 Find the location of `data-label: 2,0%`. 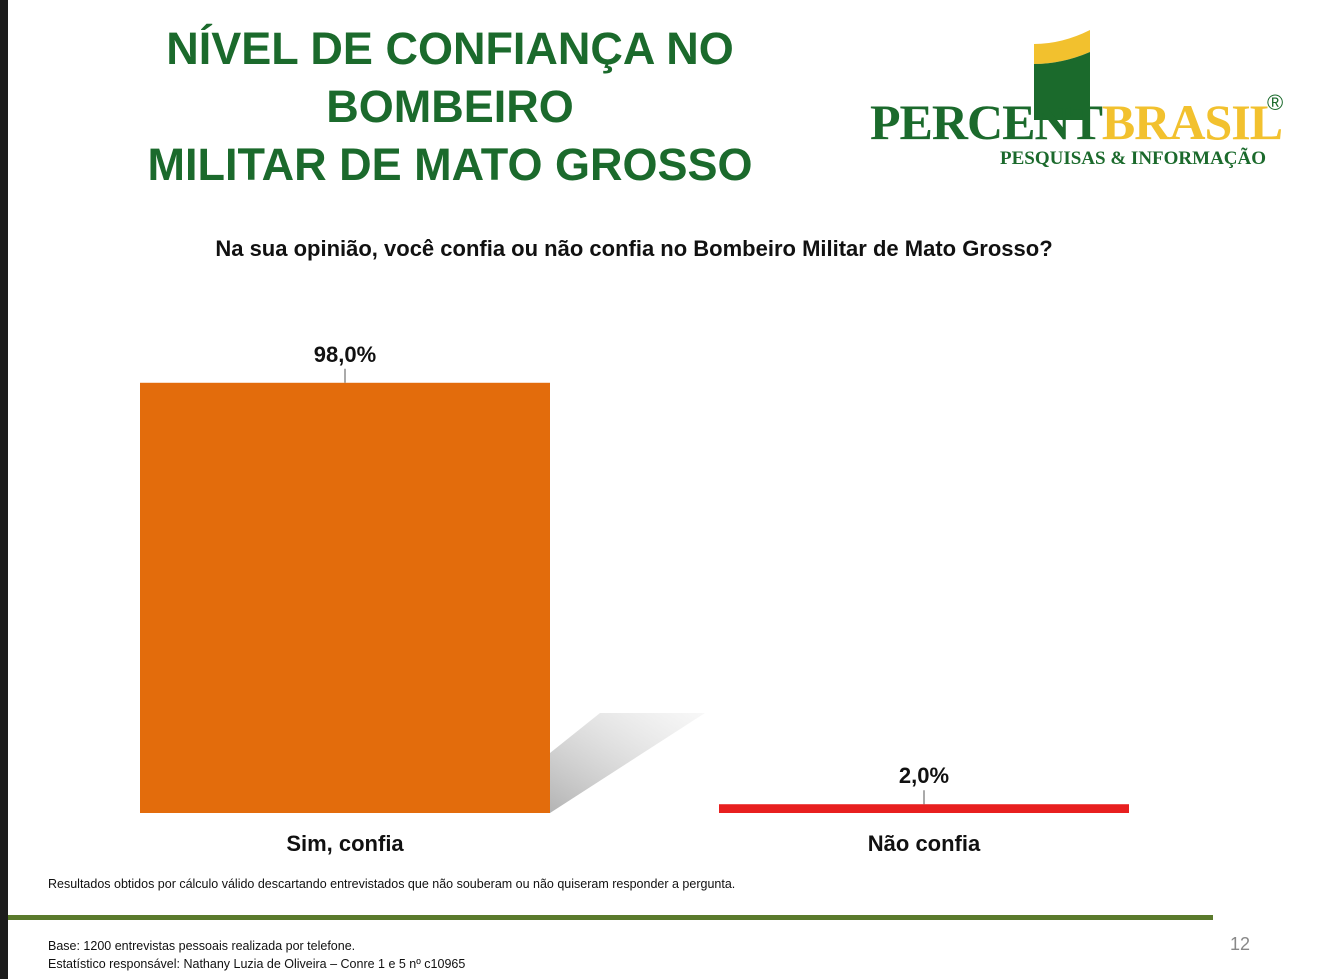

data-label: 2,0% is located at coordinates (924, 775).